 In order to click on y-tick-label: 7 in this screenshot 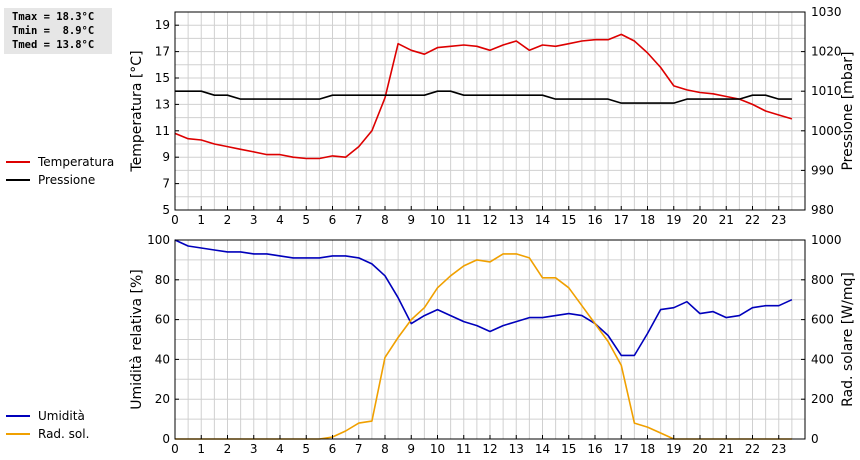, I will do `click(166, 184)`.